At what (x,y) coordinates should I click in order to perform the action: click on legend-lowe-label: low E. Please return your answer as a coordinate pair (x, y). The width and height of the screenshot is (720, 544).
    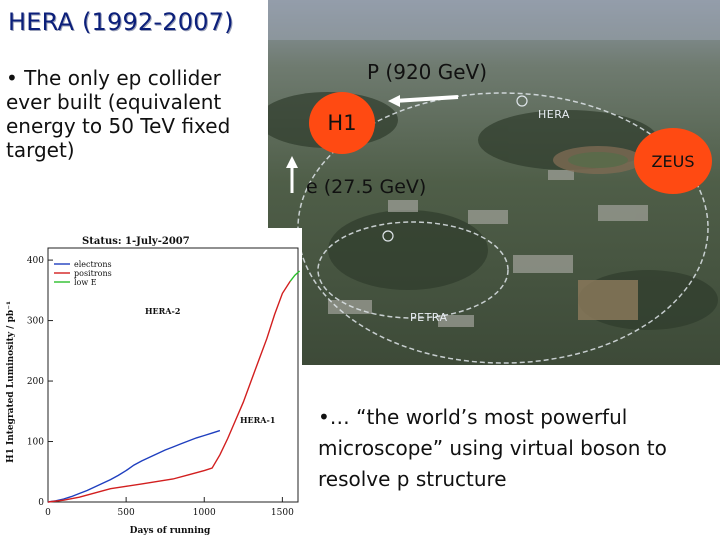
    Looking at the image, I should click on (85, 282).